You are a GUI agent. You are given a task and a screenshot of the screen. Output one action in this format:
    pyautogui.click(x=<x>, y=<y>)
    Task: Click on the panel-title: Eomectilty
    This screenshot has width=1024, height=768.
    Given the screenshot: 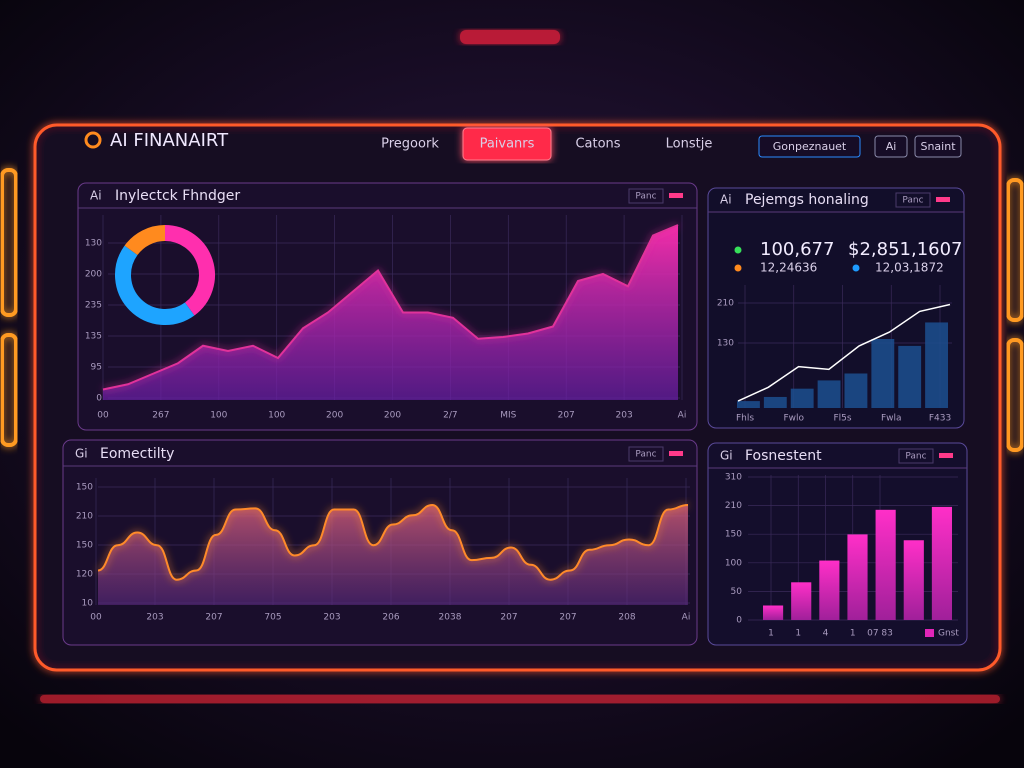 What is the action you would take?
    pyautogui.click(x=137, y=454)
    